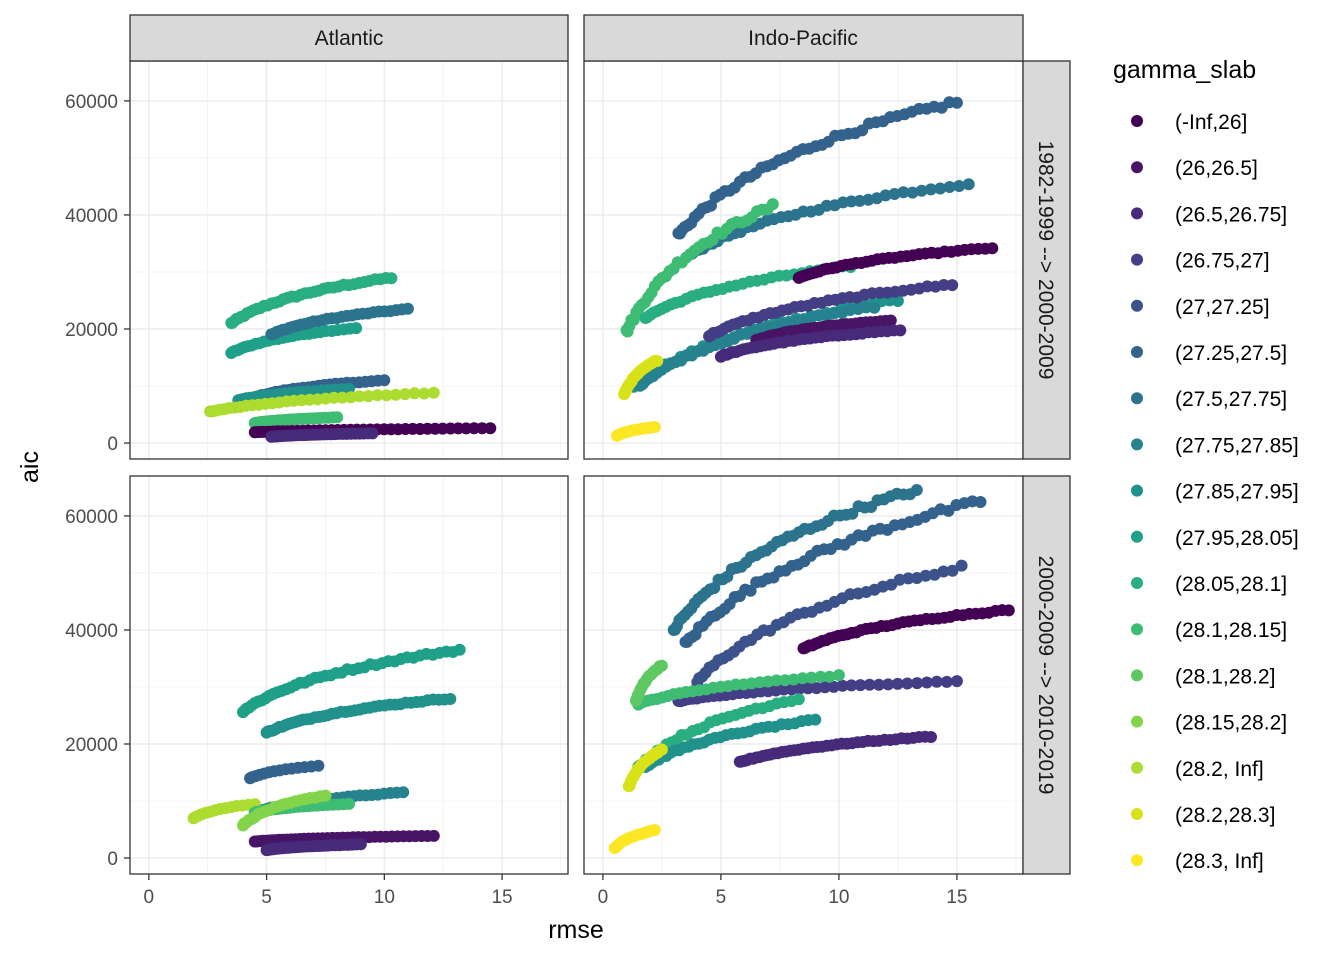 The image size is (1344, 960). What do you see at coordinates (1216, 168) in the screenshot?
I see `legend-label: (26,26.5]` at bounding box center [1216, 168].